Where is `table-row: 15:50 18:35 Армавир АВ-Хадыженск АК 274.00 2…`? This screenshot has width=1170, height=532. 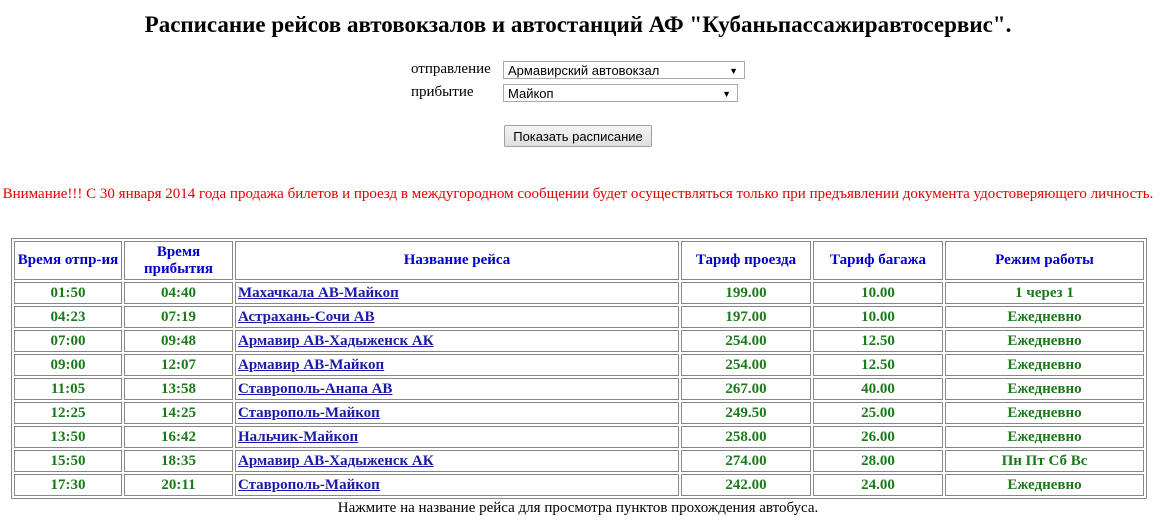 table-row: 15:50 18:35 Армавир АВ-Хадыженск АК 274.00 2… is located at coordinates (579, 461).